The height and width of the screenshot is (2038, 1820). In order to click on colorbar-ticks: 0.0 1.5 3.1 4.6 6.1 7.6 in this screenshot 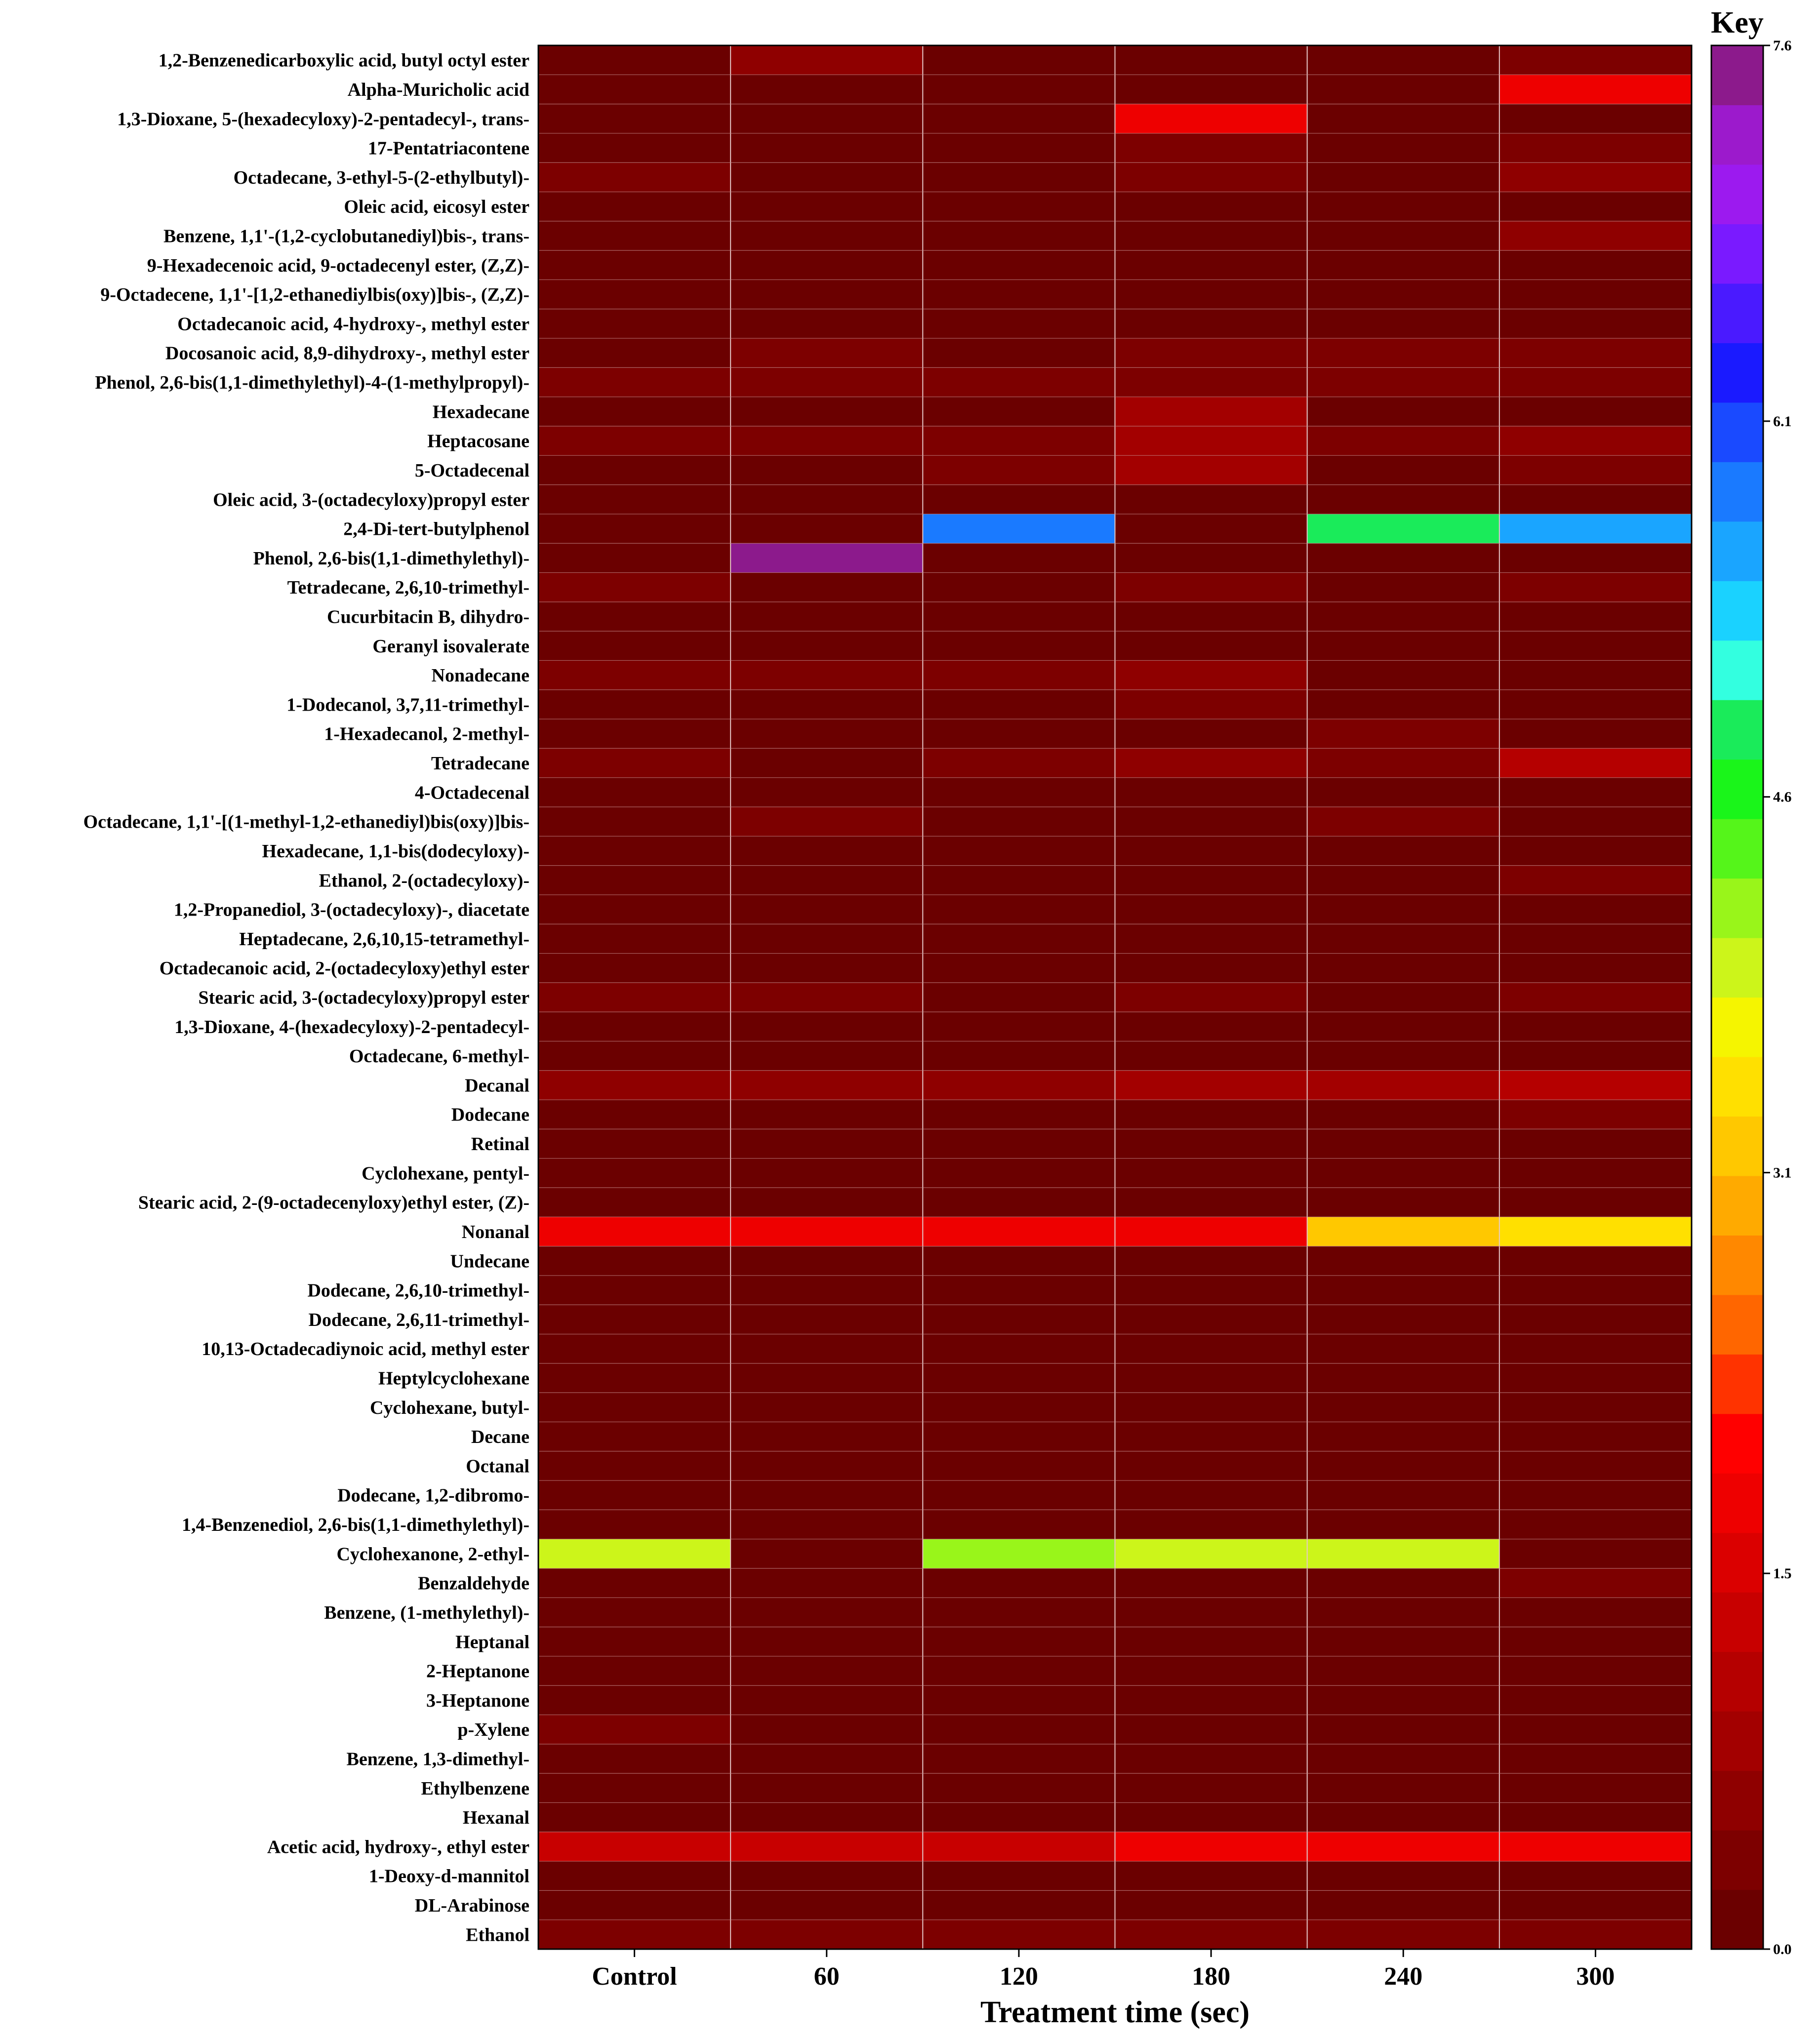, I will do `click(1777, 998)`.